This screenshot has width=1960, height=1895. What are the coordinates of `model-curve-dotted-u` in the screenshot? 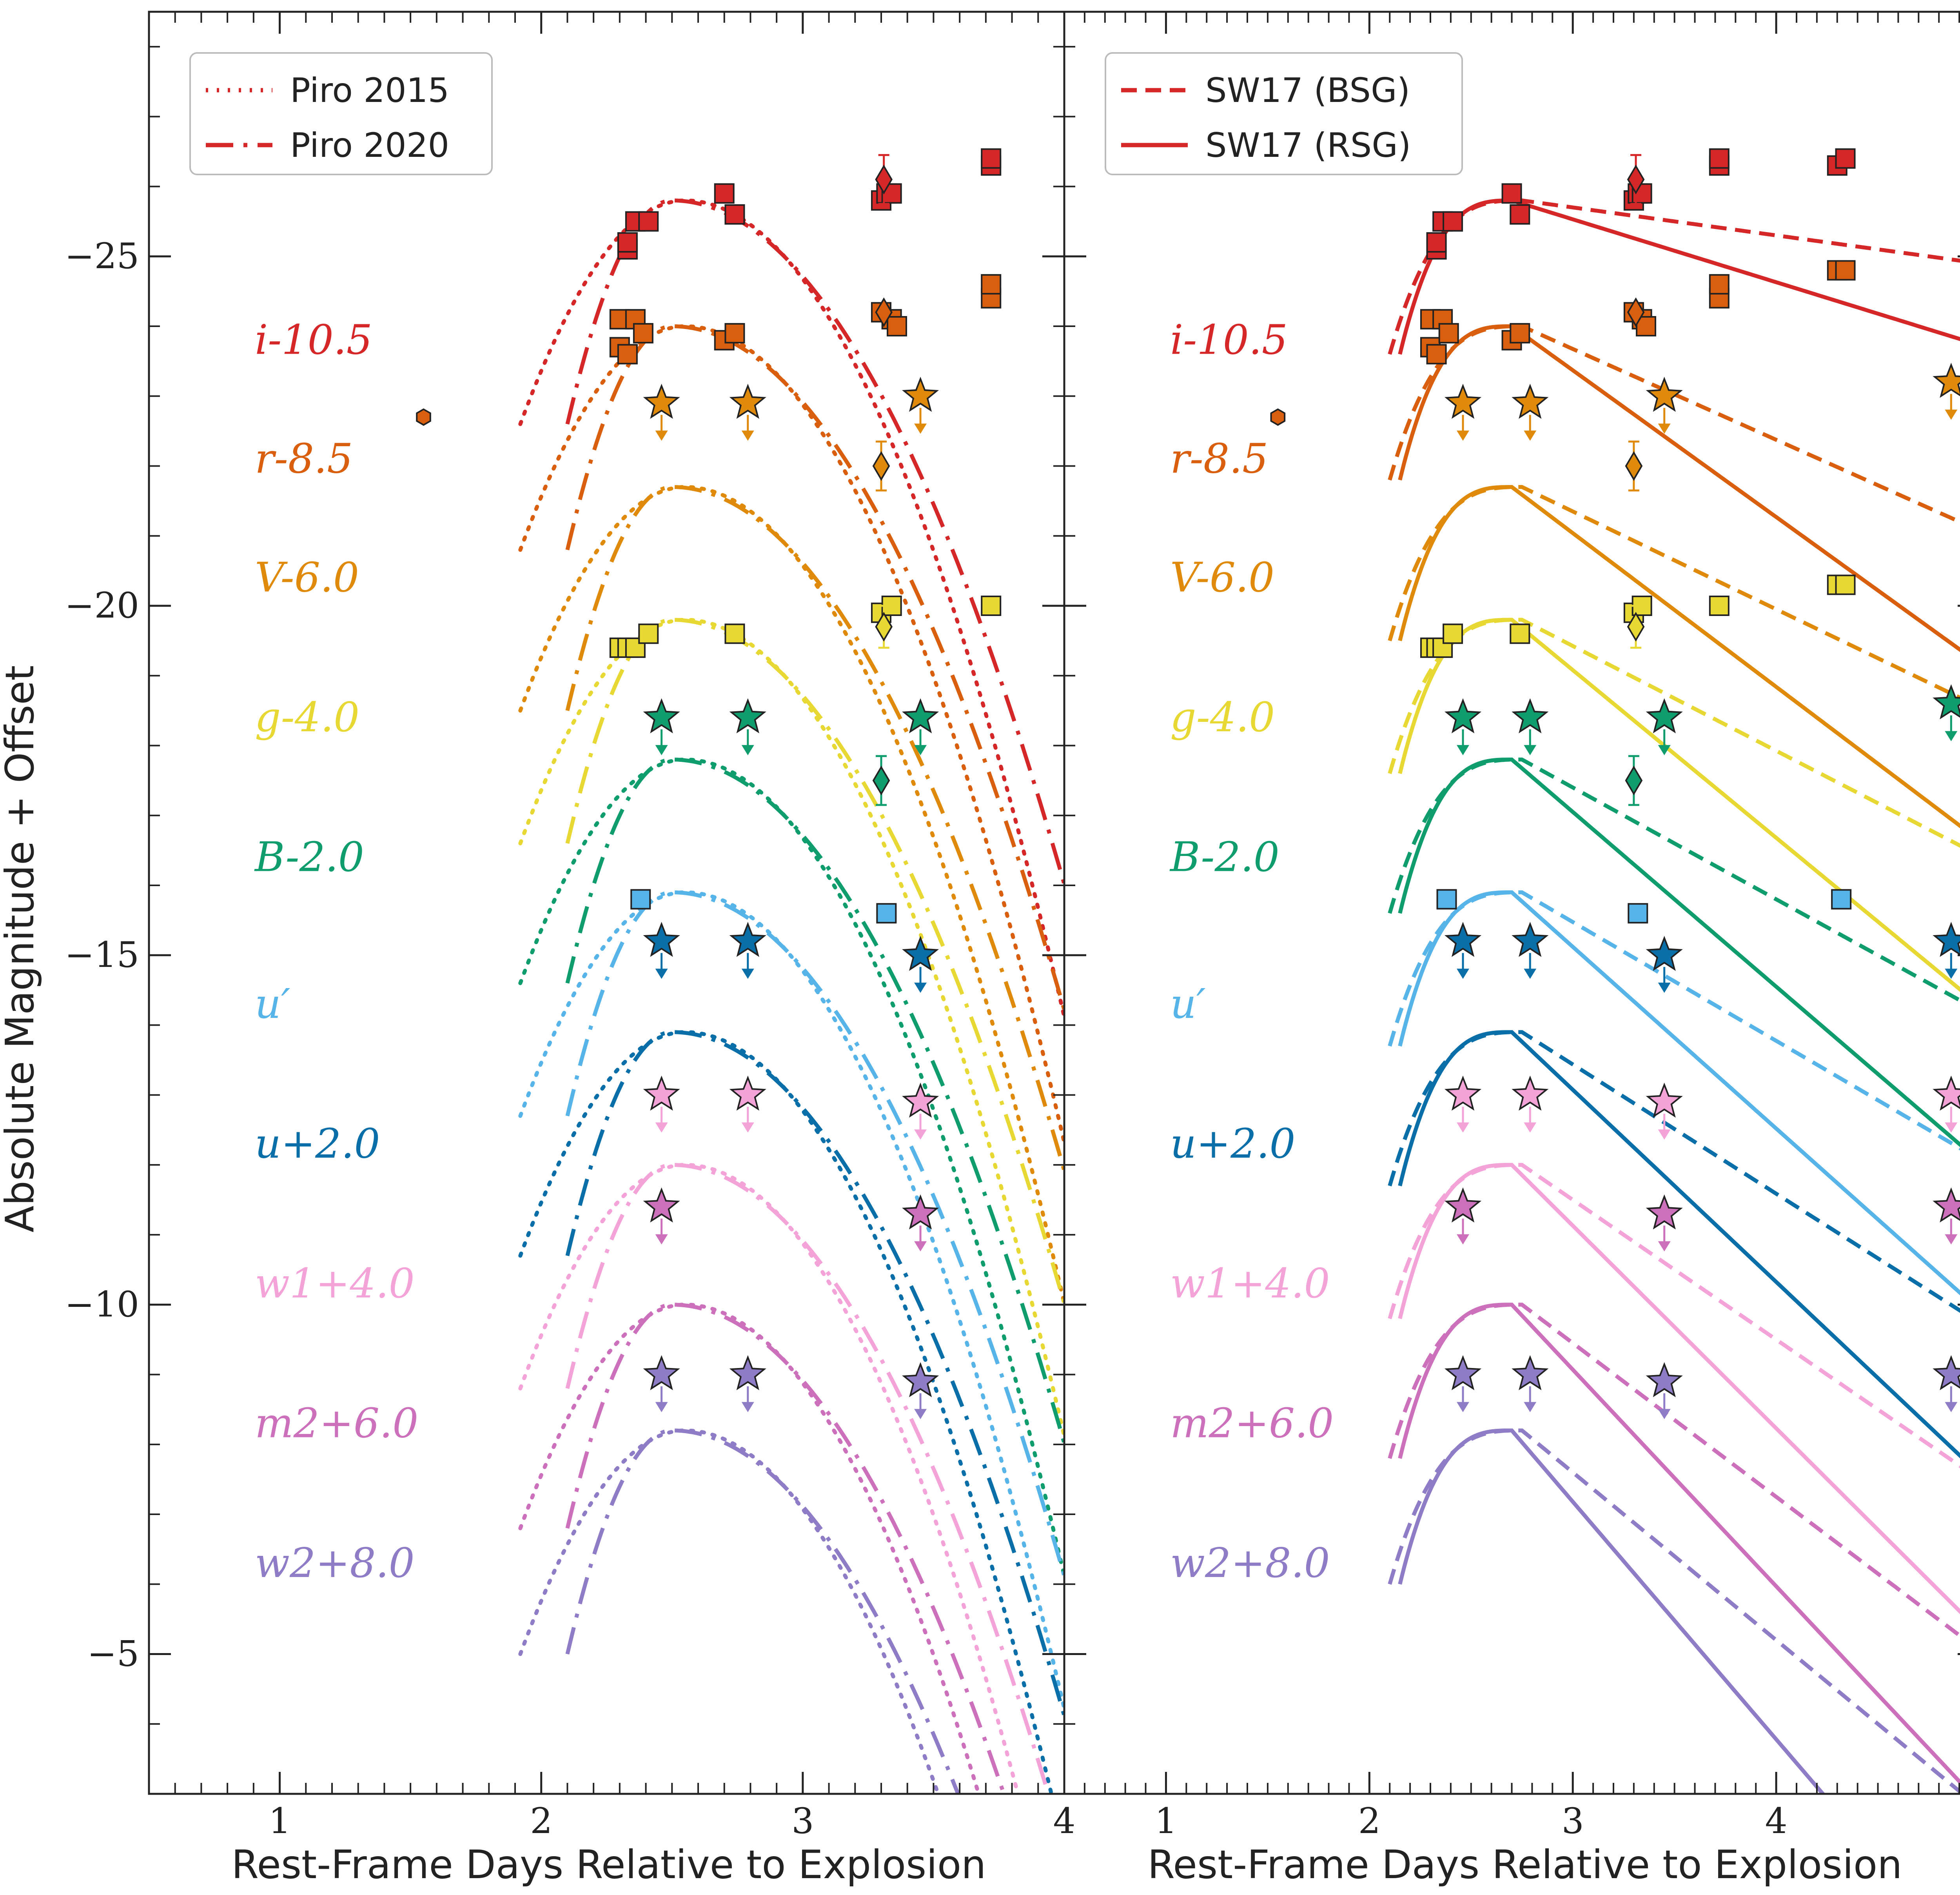 It's located at (786, 1412).